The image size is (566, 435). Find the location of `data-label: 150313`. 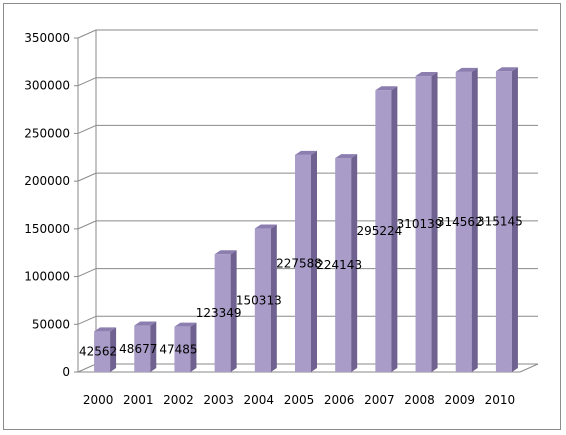

data-label: 150313 is located at coordinates (259, 300).